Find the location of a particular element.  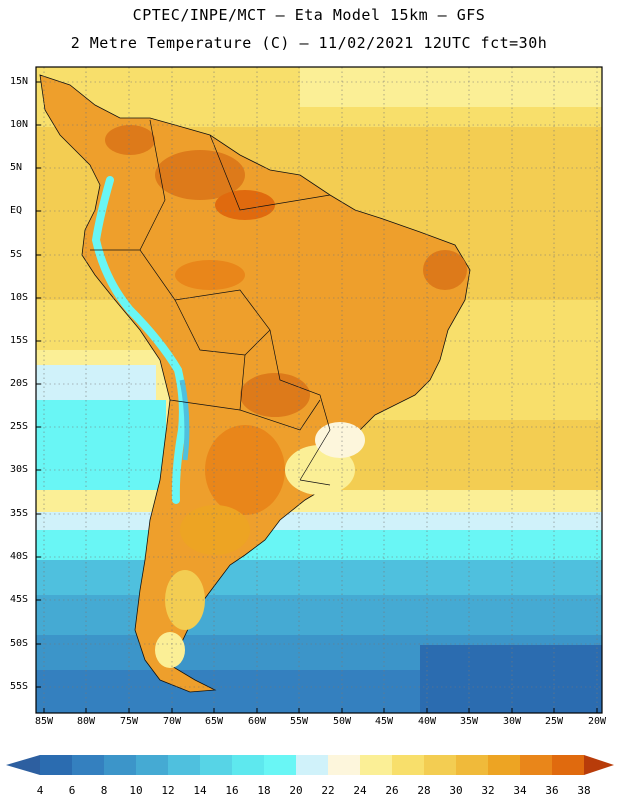

ocean-band-north-pale is located at coordinates (451, 87).